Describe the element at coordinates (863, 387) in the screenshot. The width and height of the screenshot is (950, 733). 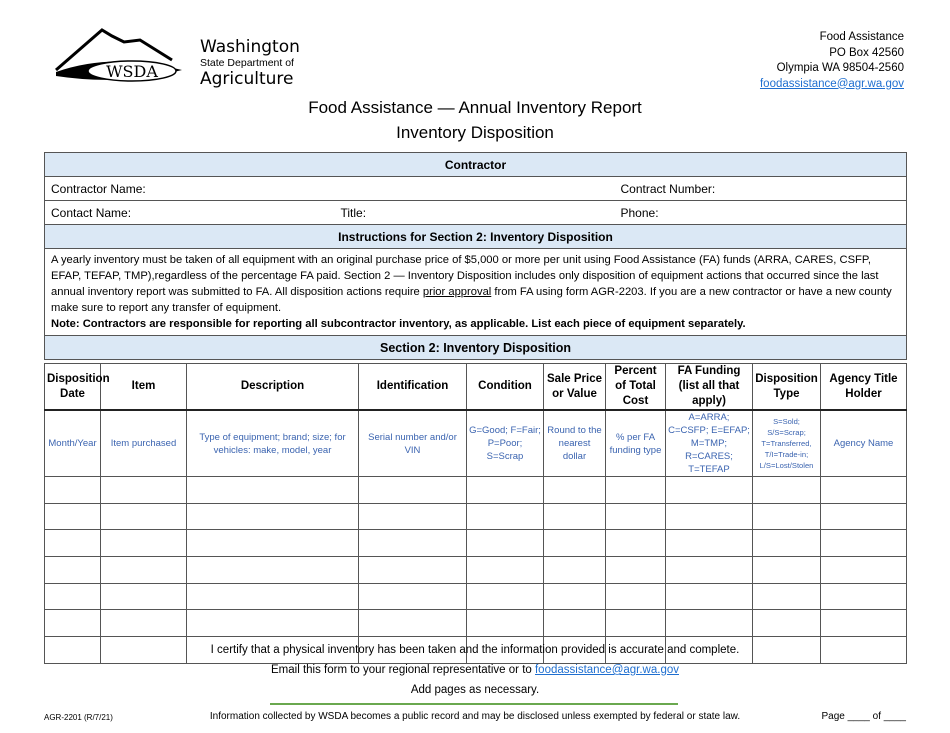
I see `column-header: Agency Title Holder` at that location.